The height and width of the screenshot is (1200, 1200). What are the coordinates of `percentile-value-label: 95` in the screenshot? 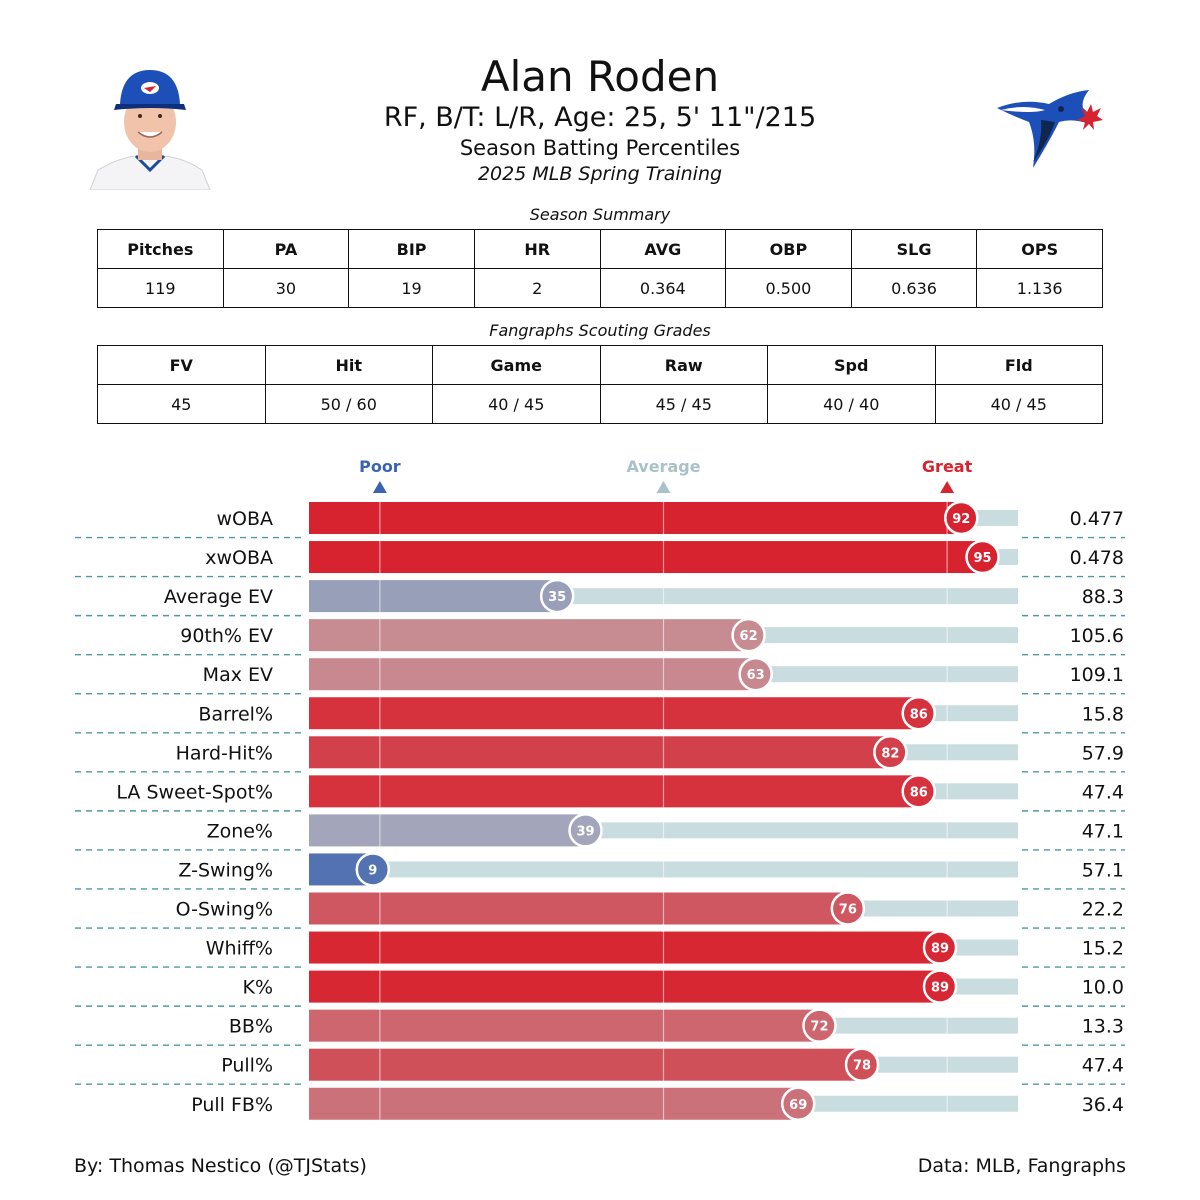 It's located at (983, 558).